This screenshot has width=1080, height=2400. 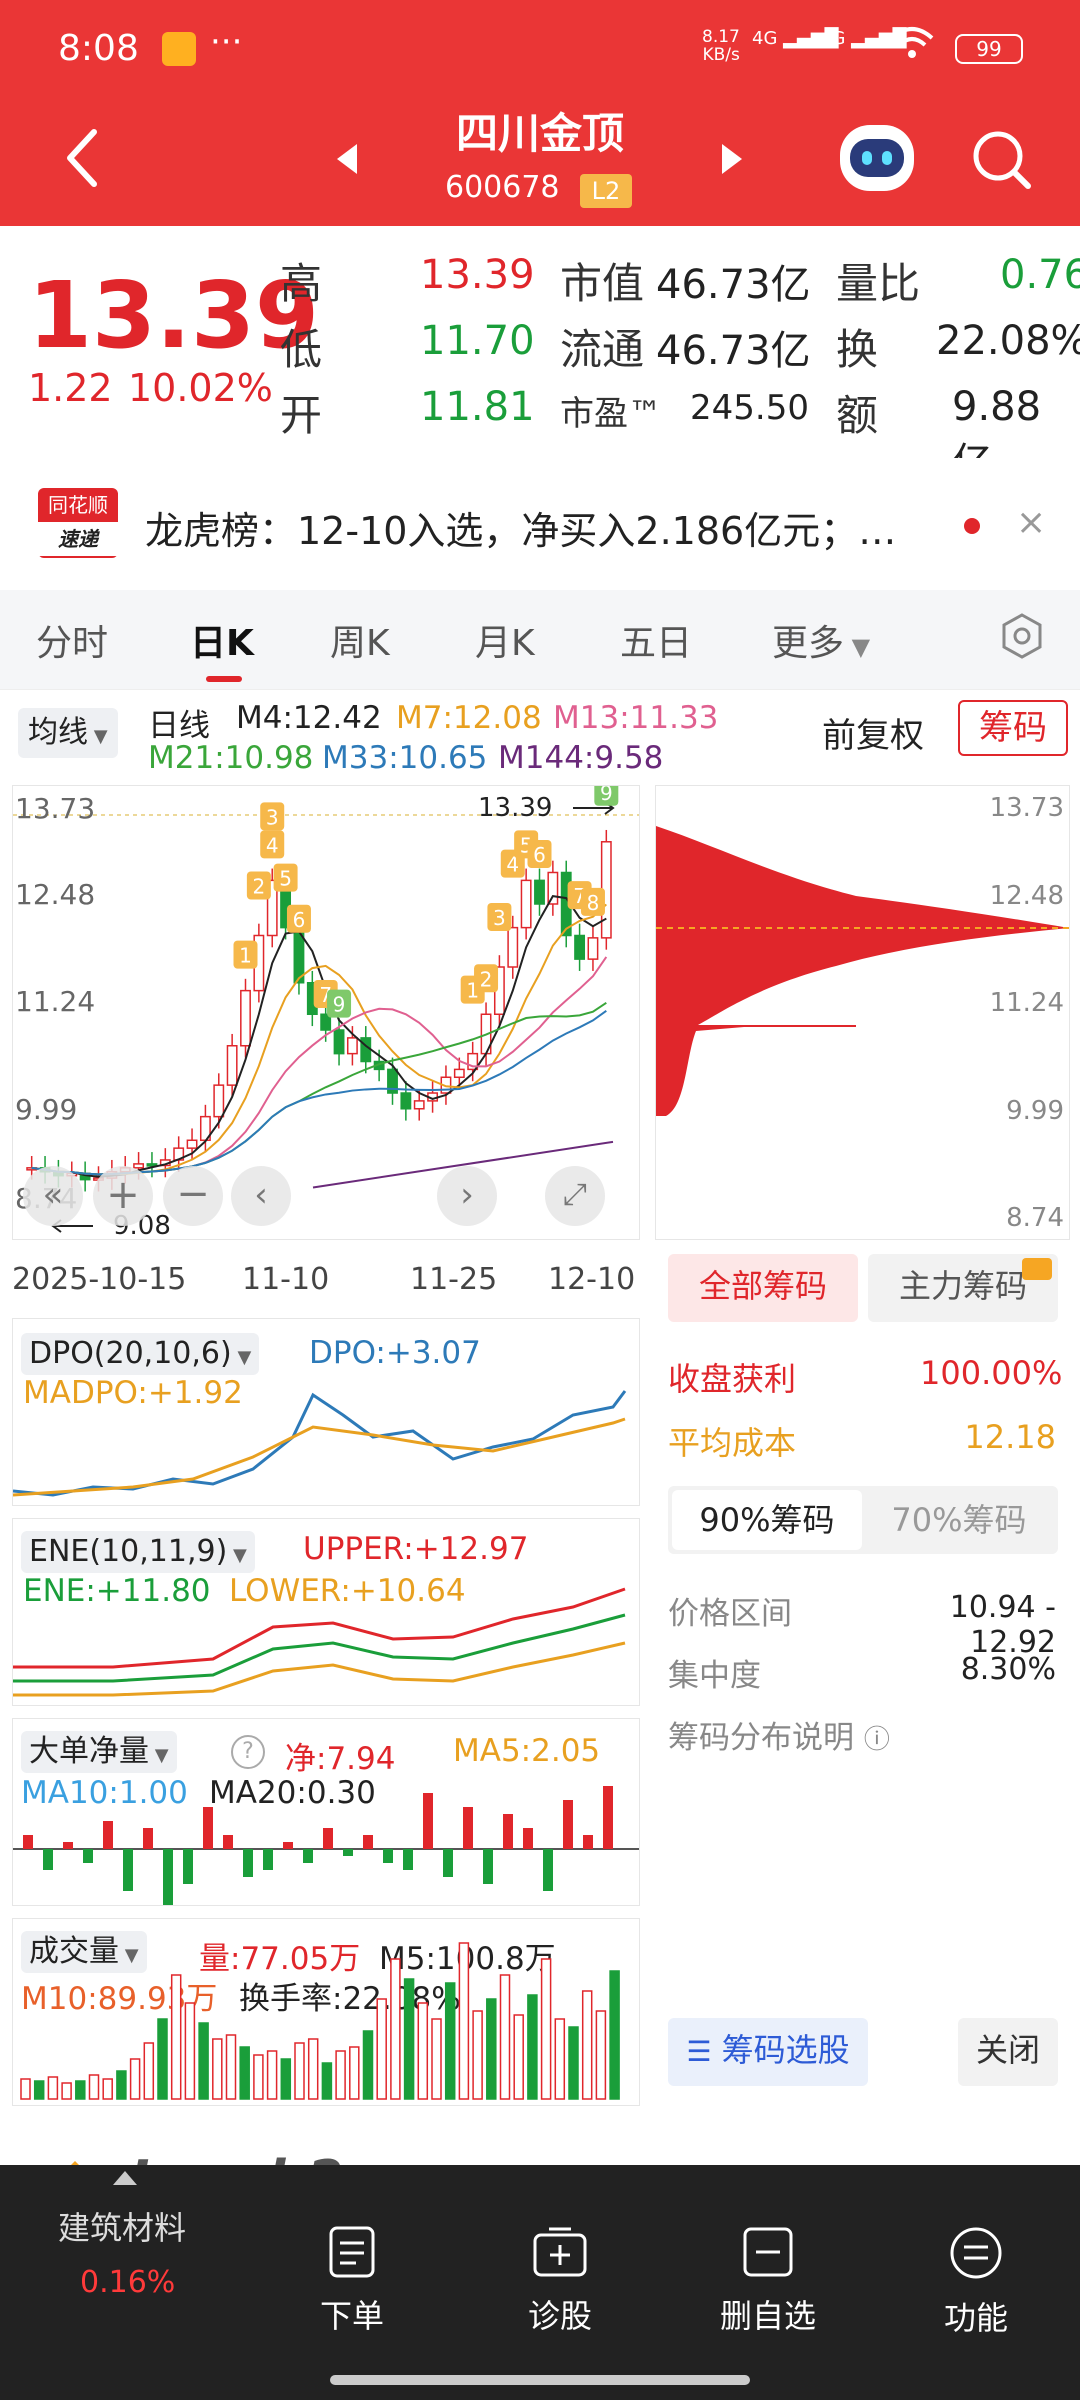 I want to click on turnover-value: 22.08%, so click(x=1008, y=341).